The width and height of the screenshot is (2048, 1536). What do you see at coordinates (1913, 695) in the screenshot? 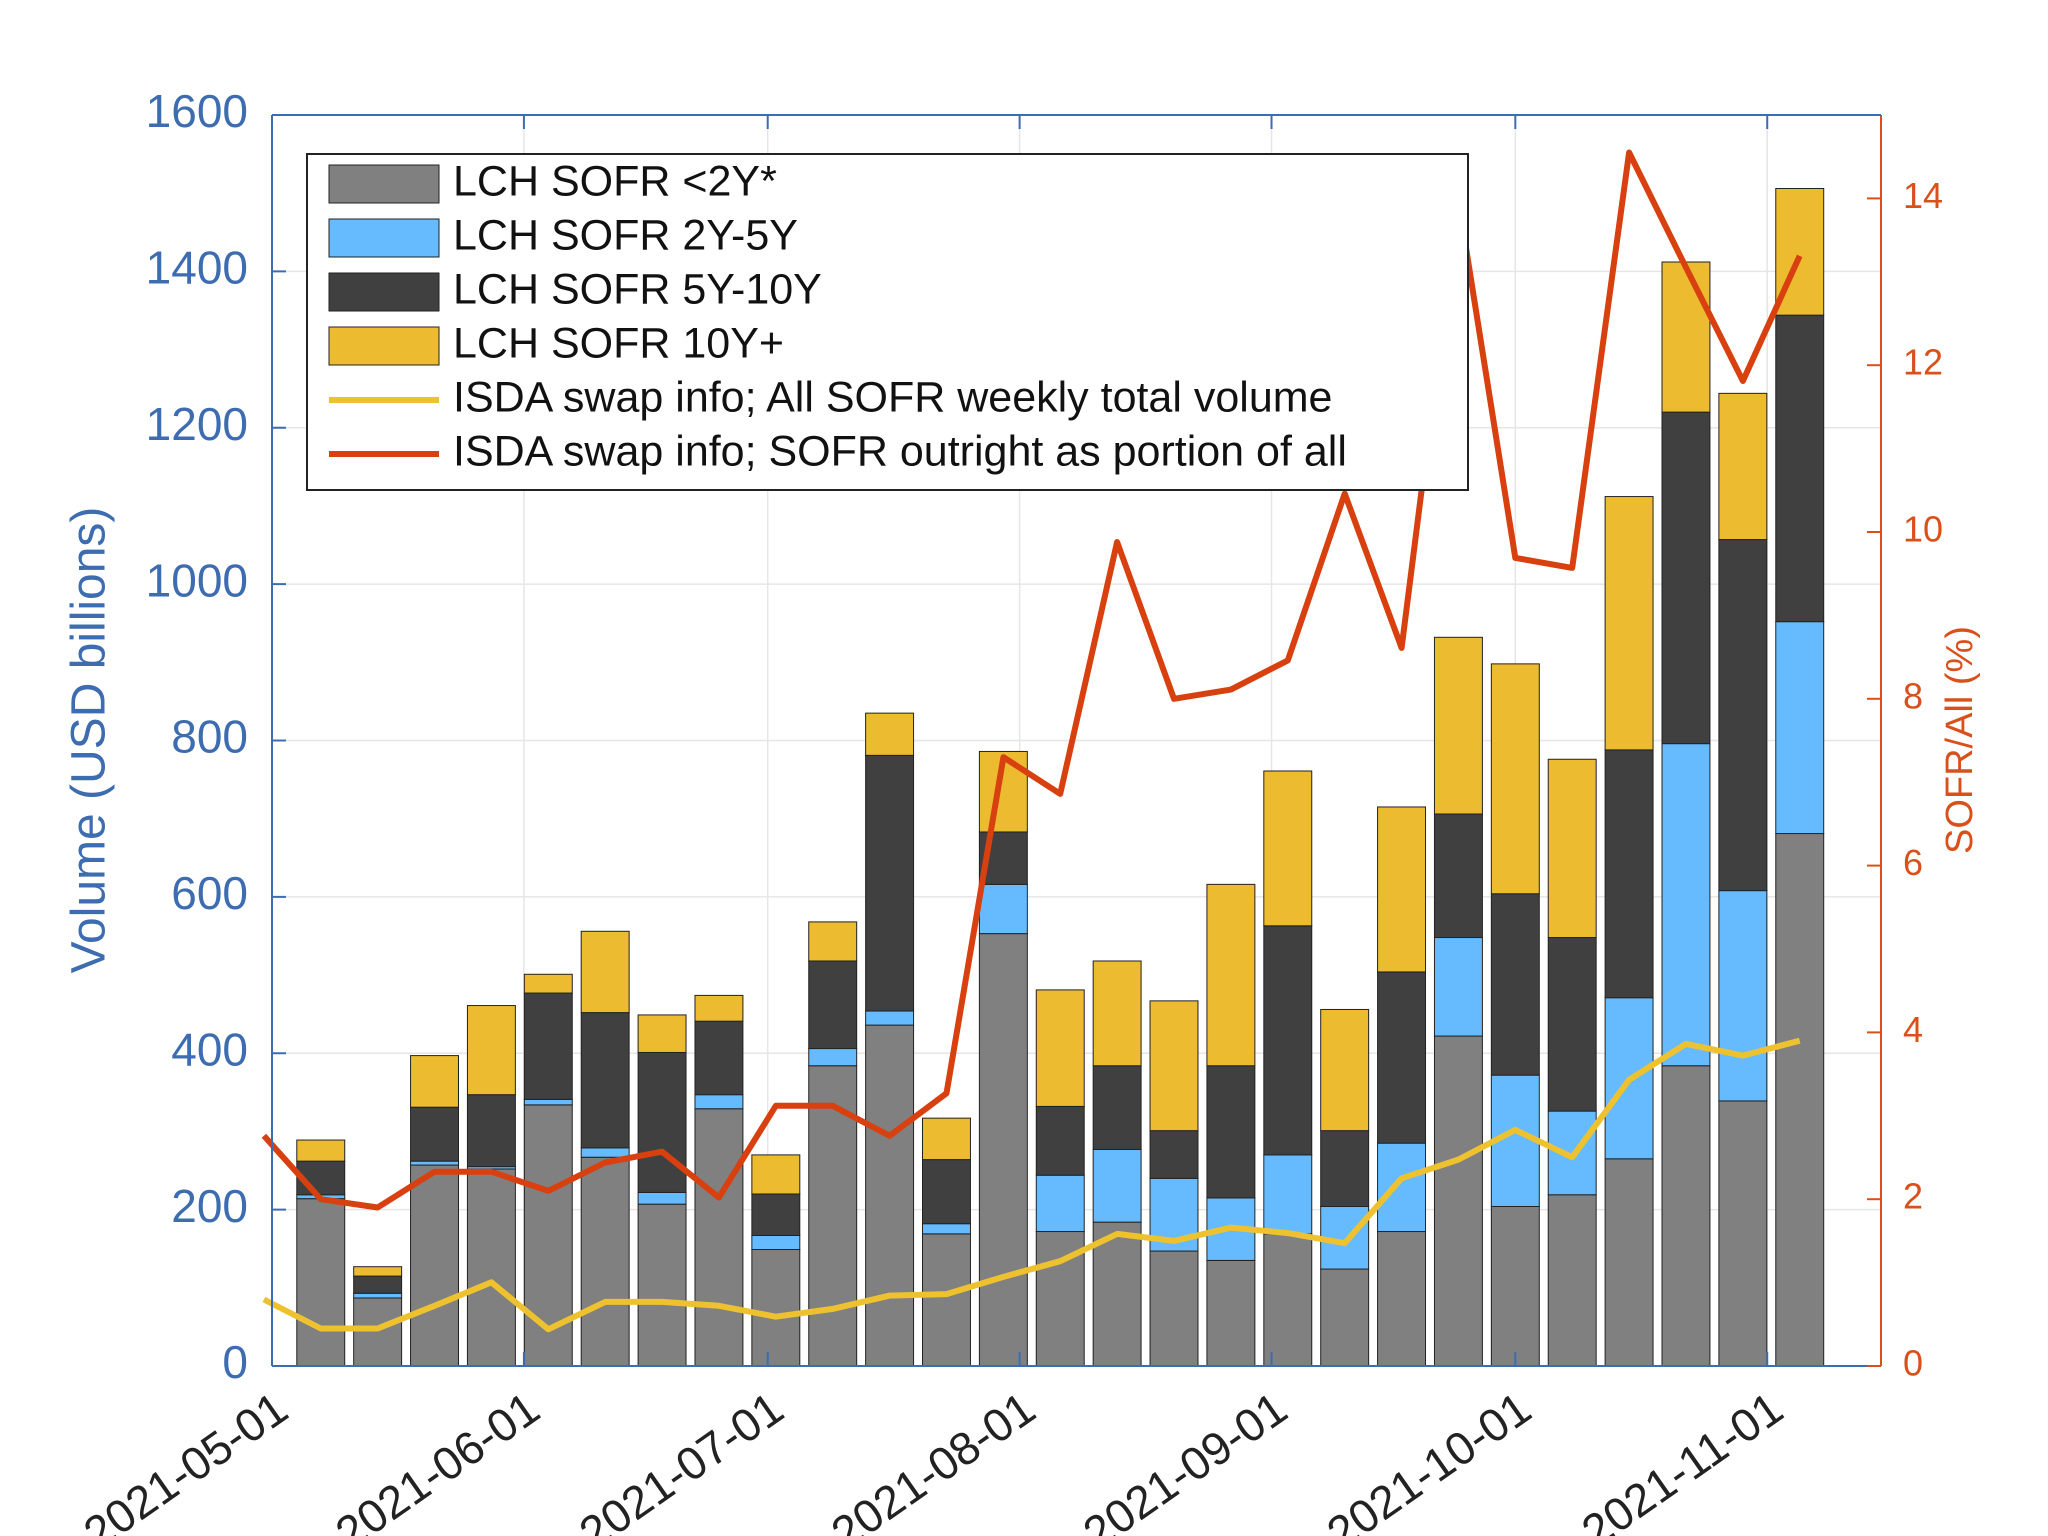
I see `y2-tick-label: 8` at bounding box center [1913, 695].